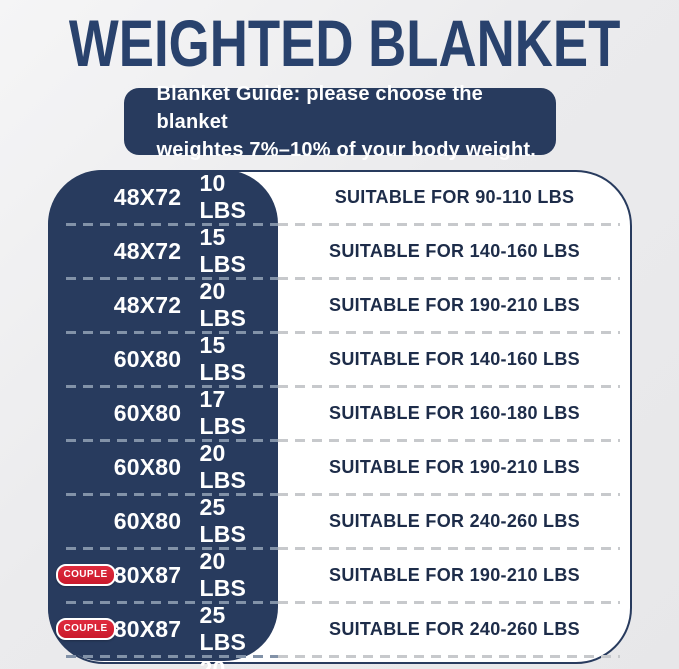 The width and height of the screenshot is (679, 669). I want to click on table-row: 60X80 20 LBS SUITABLE FOR 190-210 LBS, so click(340, 468).